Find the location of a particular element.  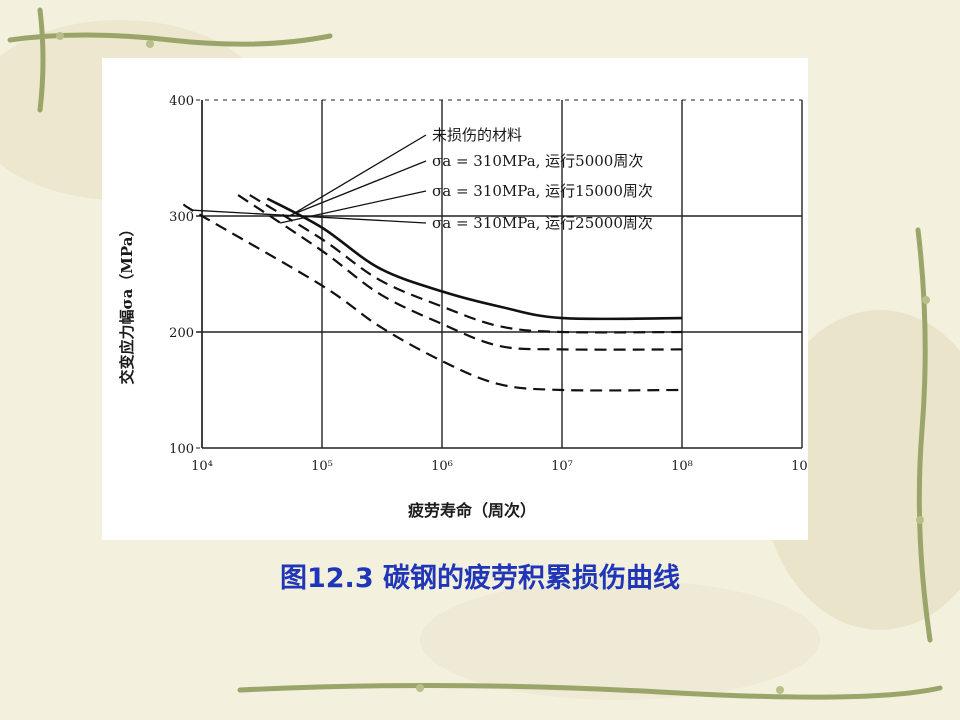

x-tick-label: 10⁹ is located at coordinates (799, 466).